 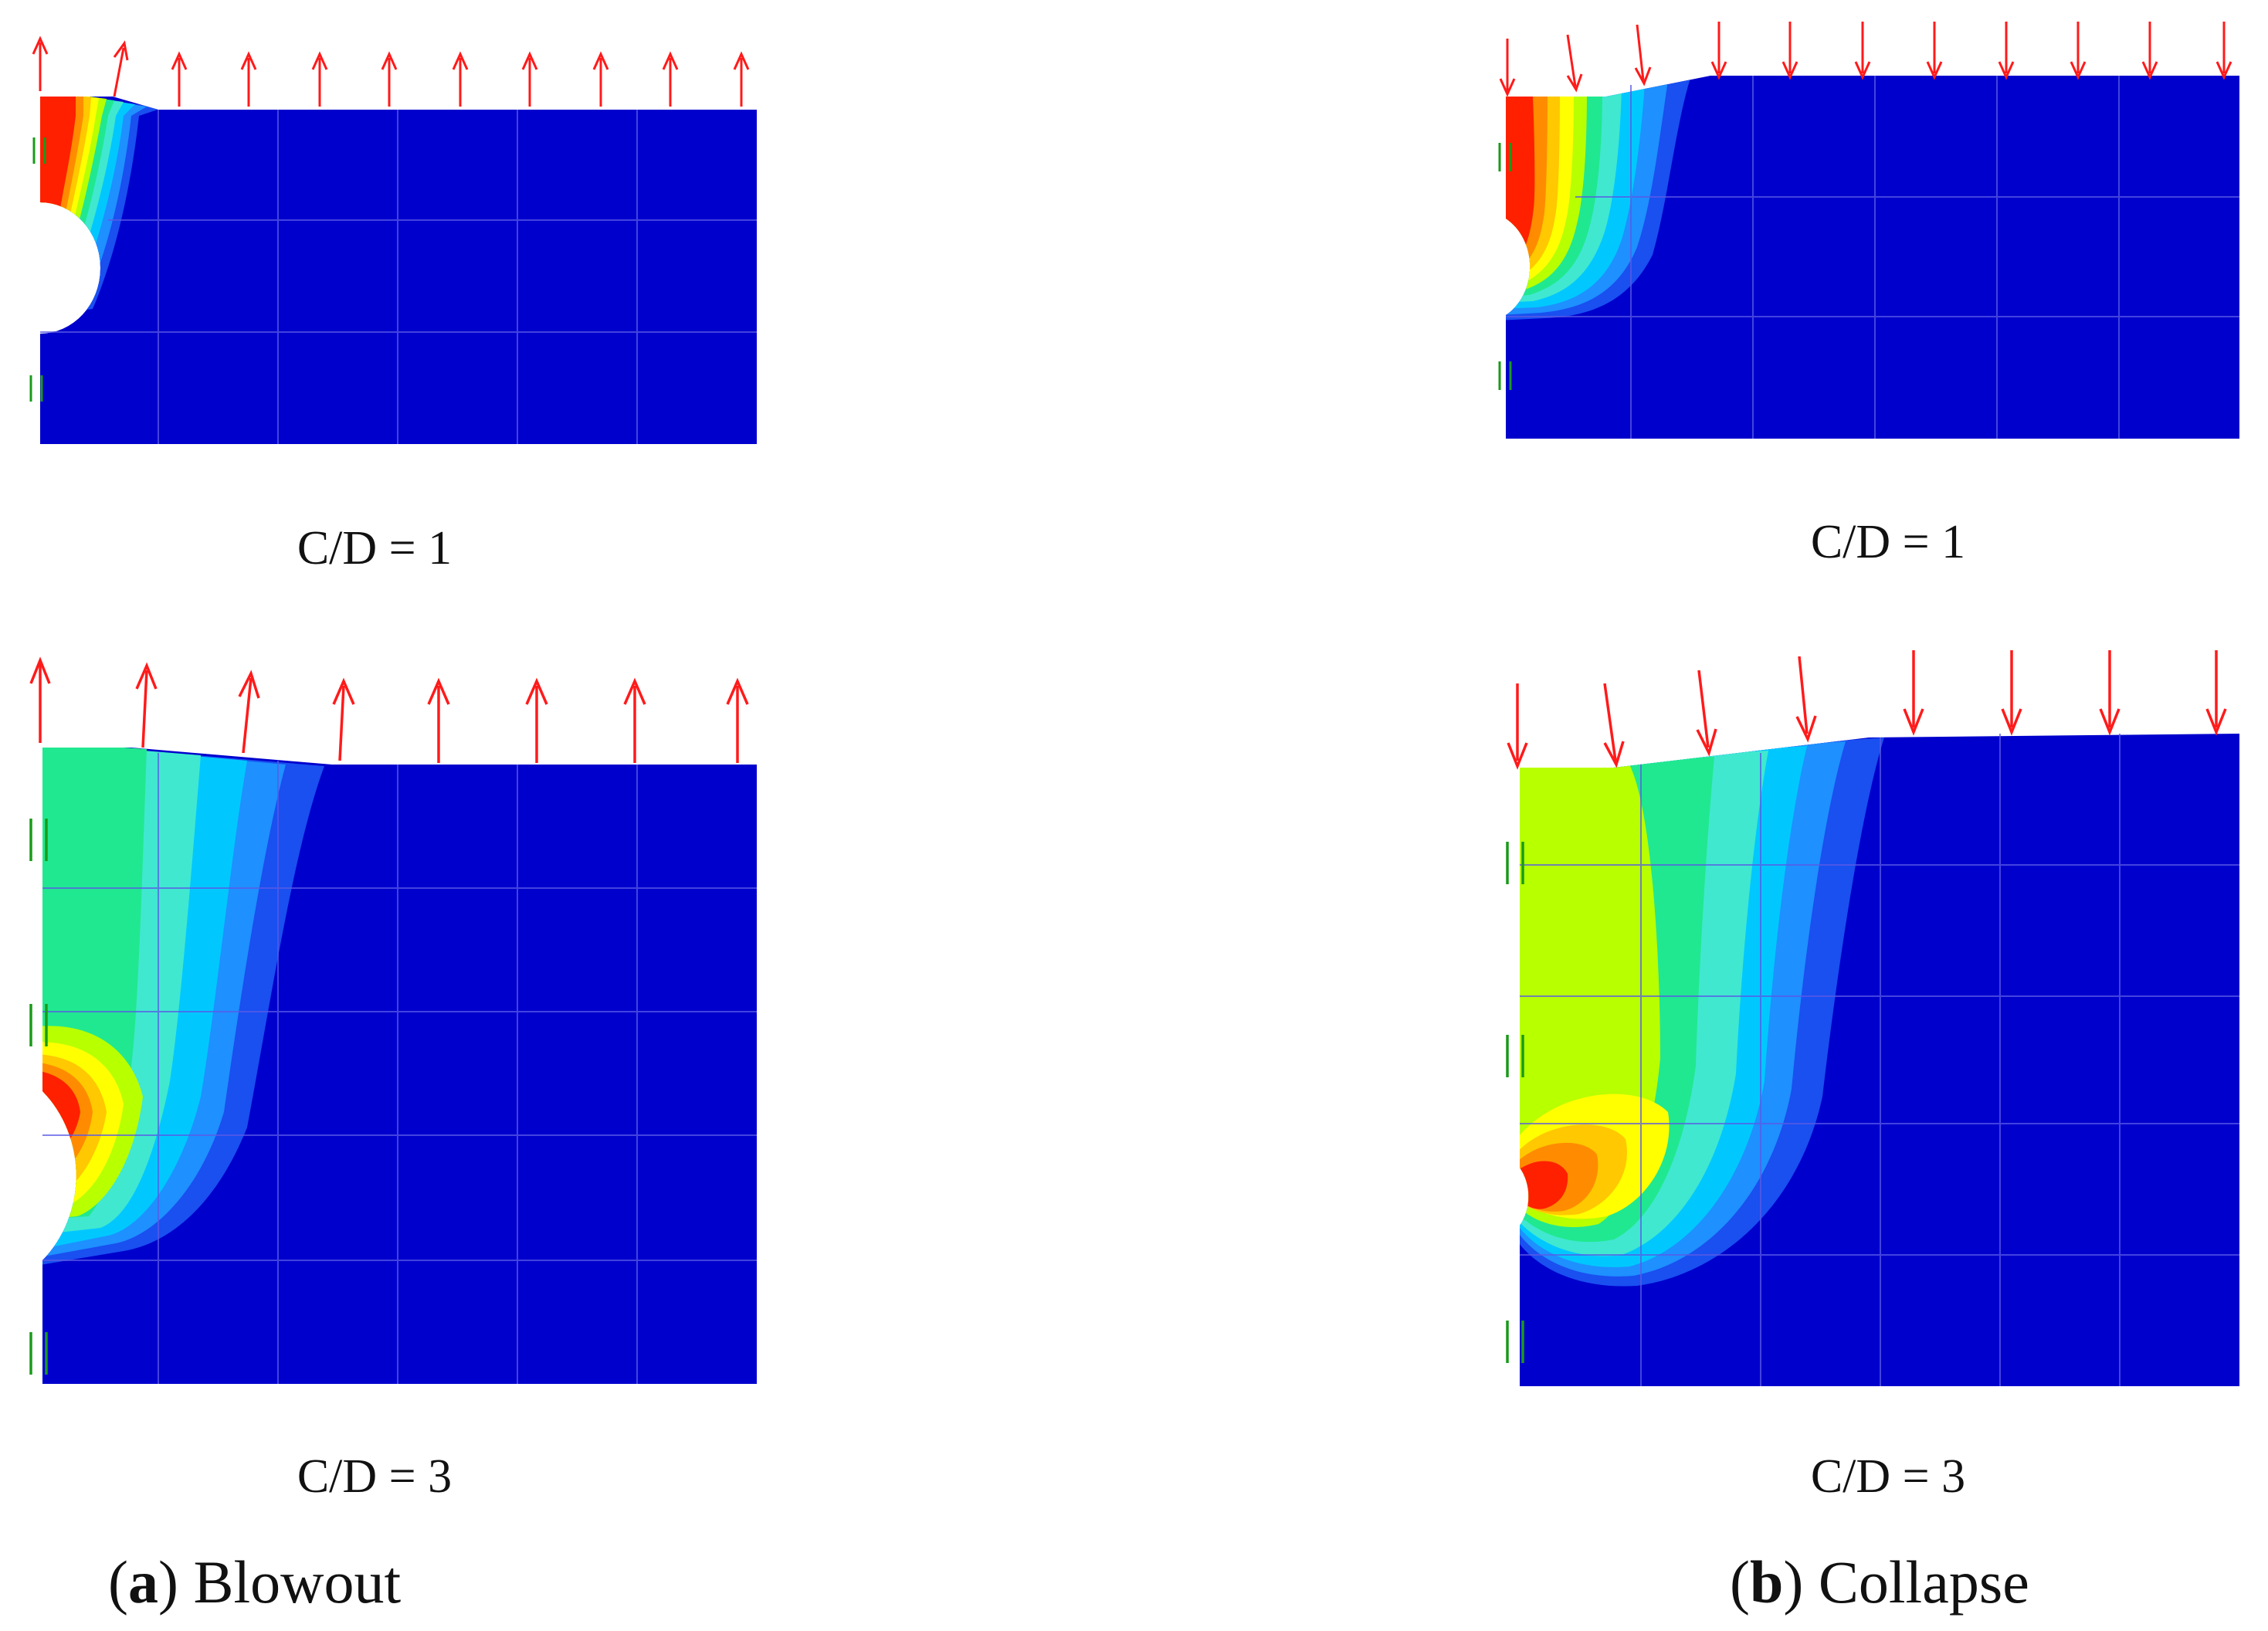 What do you see at coordinates (1766, 1582) in the screenshot?
I see `panel-b-caption-letter: b` at bounding box center [1766, 1582].